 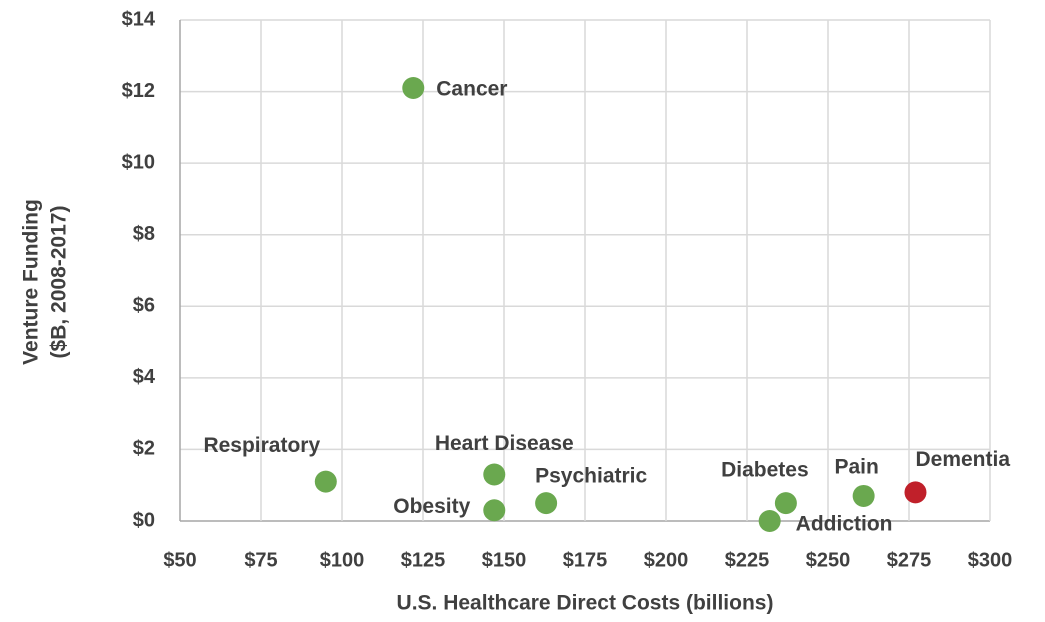 I want to click on point-label: Dementia, so click(x=962, y=459).